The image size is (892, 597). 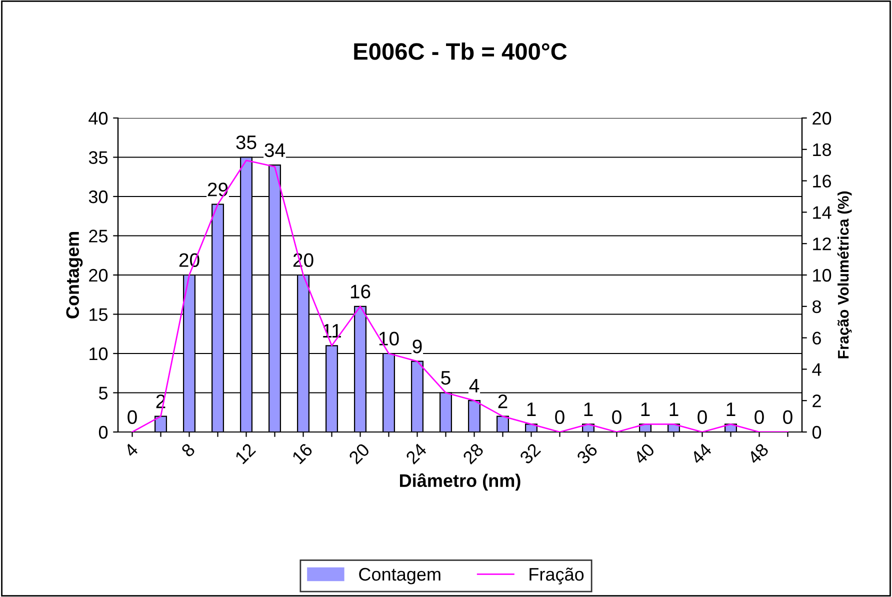 I want to click on x-tick-label: 36, so click(x=587, y=453).